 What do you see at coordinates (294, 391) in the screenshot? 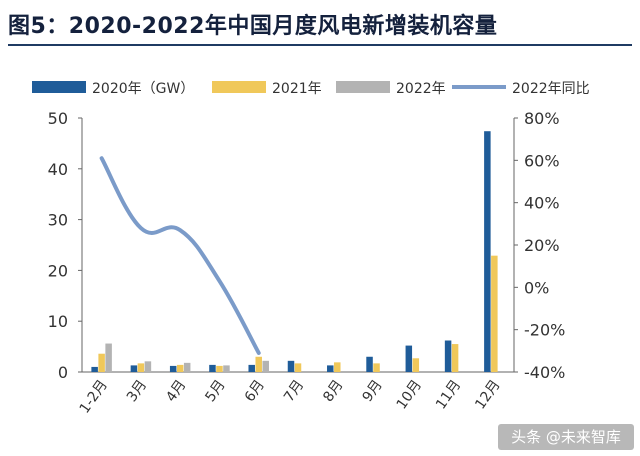
I see `x-tick-label: 7月` at bounding box center [294, 391].